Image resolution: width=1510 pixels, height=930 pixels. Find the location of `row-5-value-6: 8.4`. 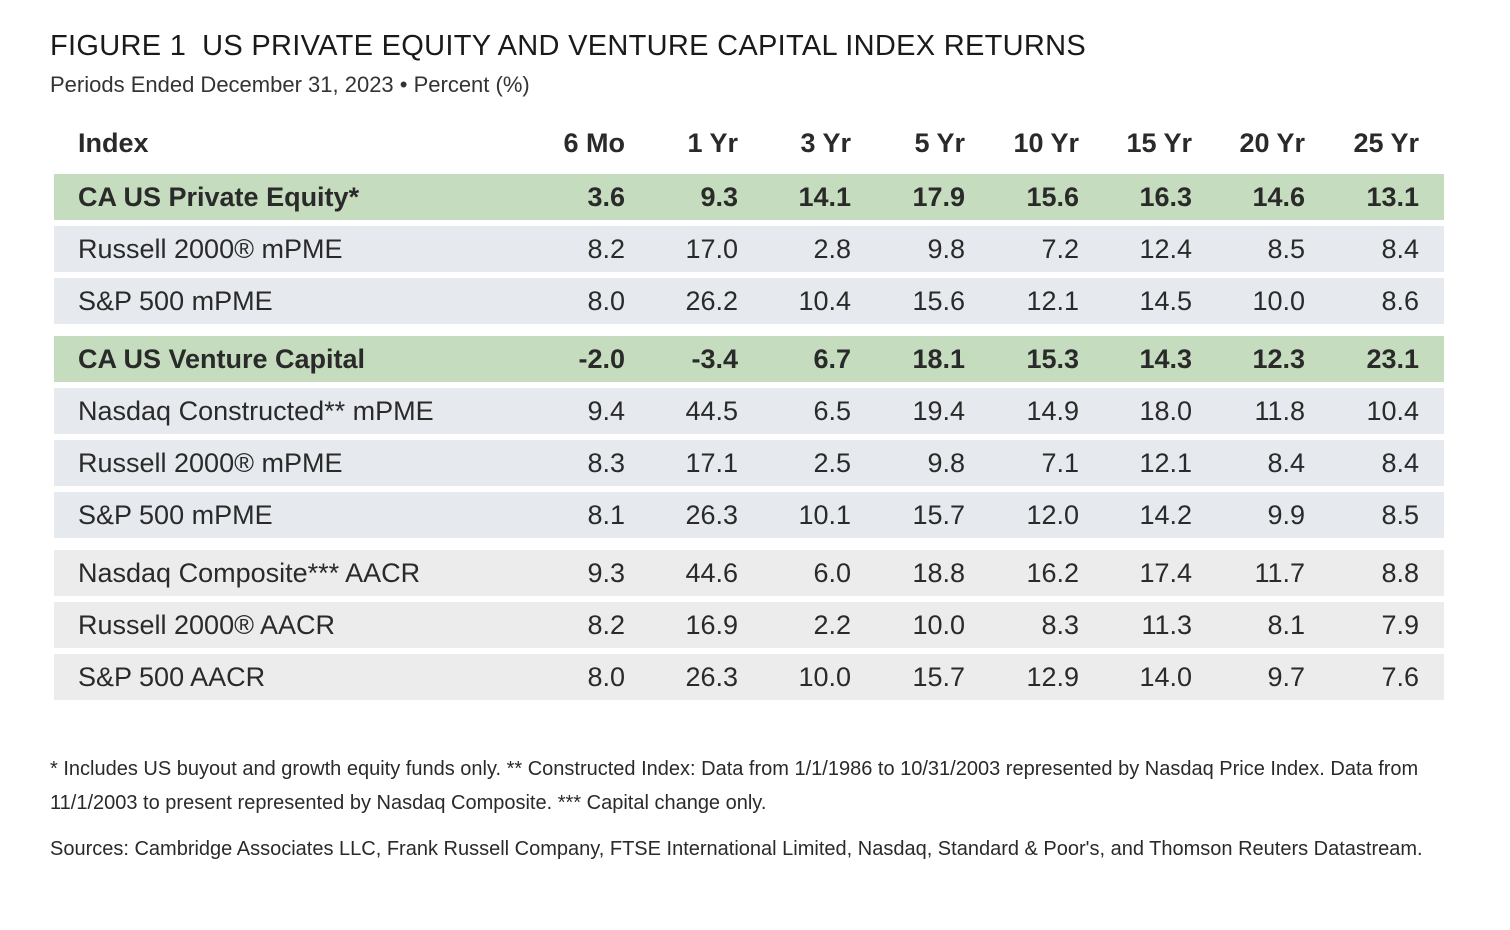

row-5-value-6: 8.4 is located at coordinates (1286, 462).